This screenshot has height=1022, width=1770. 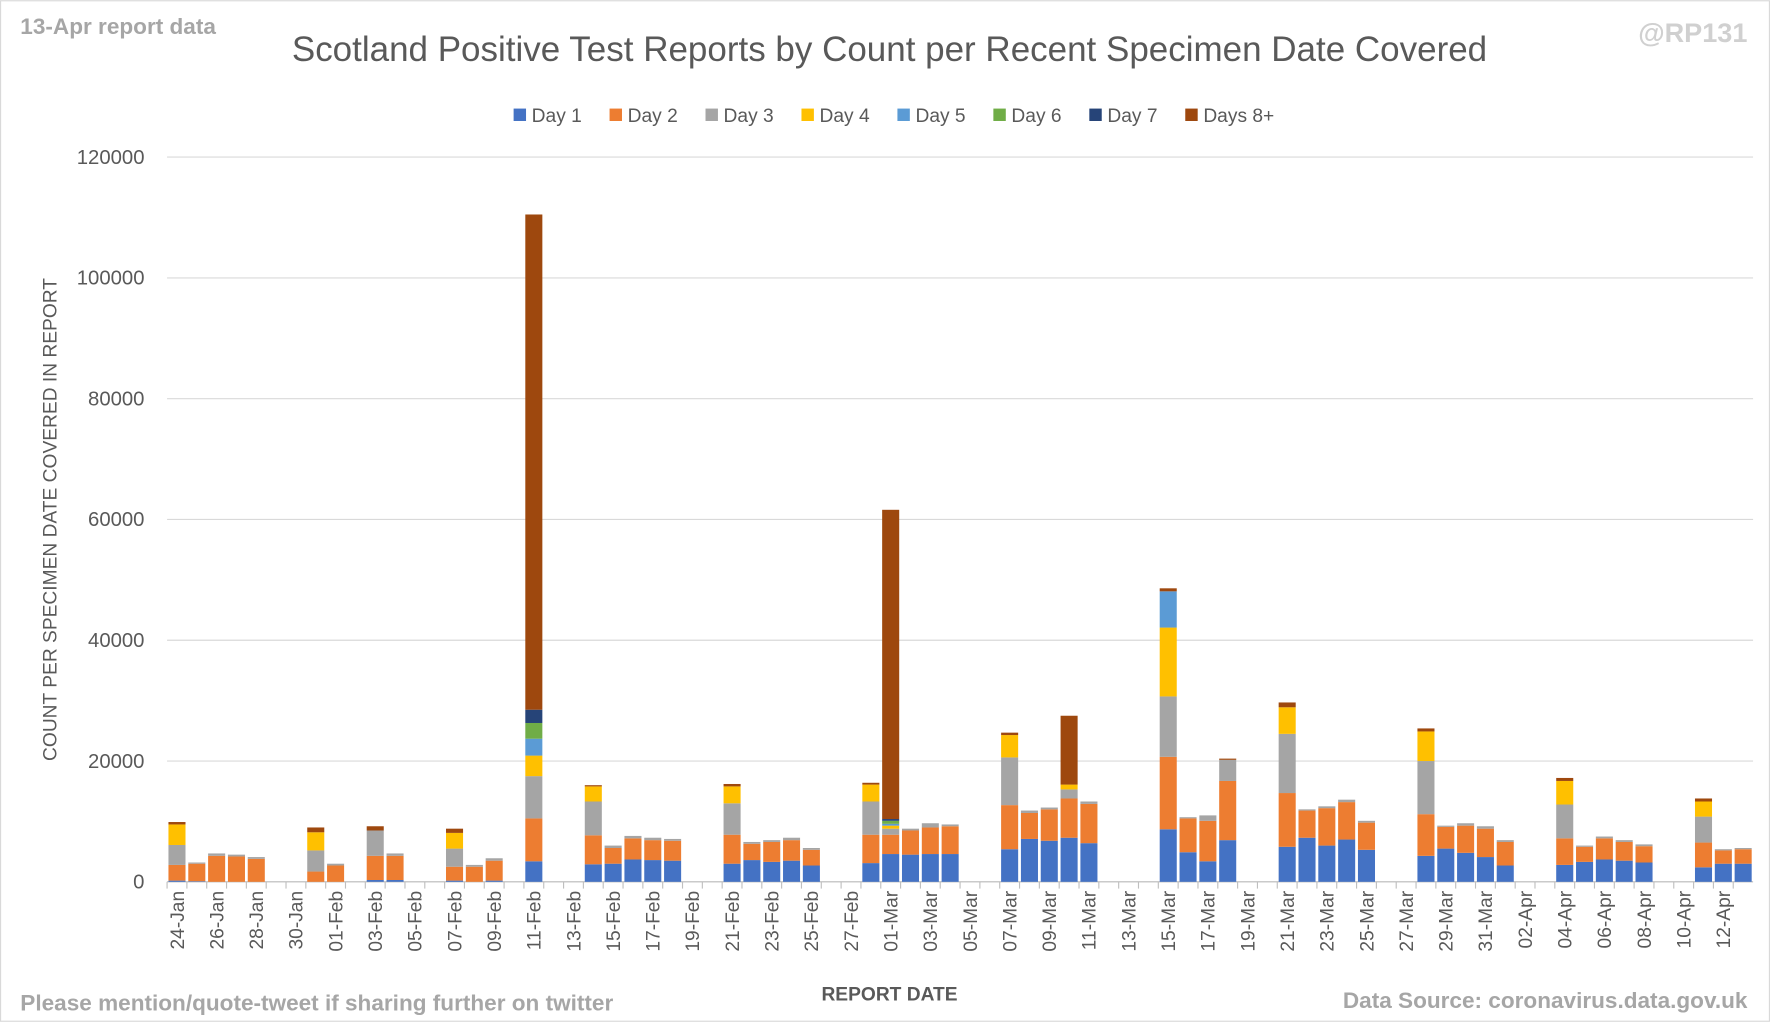 What do you see at coordinates (376, 921) in the screenshot?
I see `x-tick-label: 03-Feb` at bounding box center [376, 921].